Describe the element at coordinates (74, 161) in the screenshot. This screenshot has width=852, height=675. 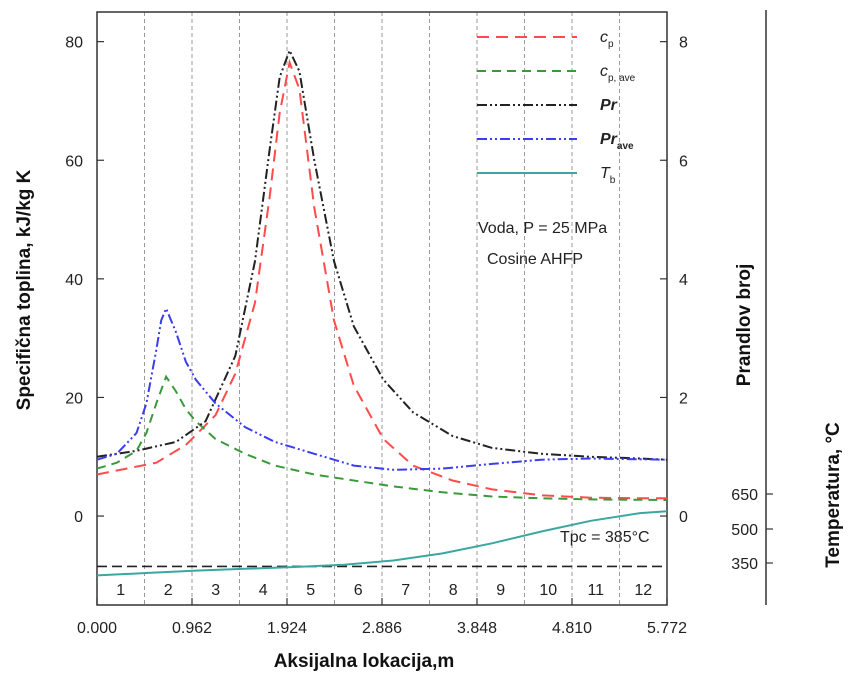
I see `y-tick-left-label: 60` at that location.